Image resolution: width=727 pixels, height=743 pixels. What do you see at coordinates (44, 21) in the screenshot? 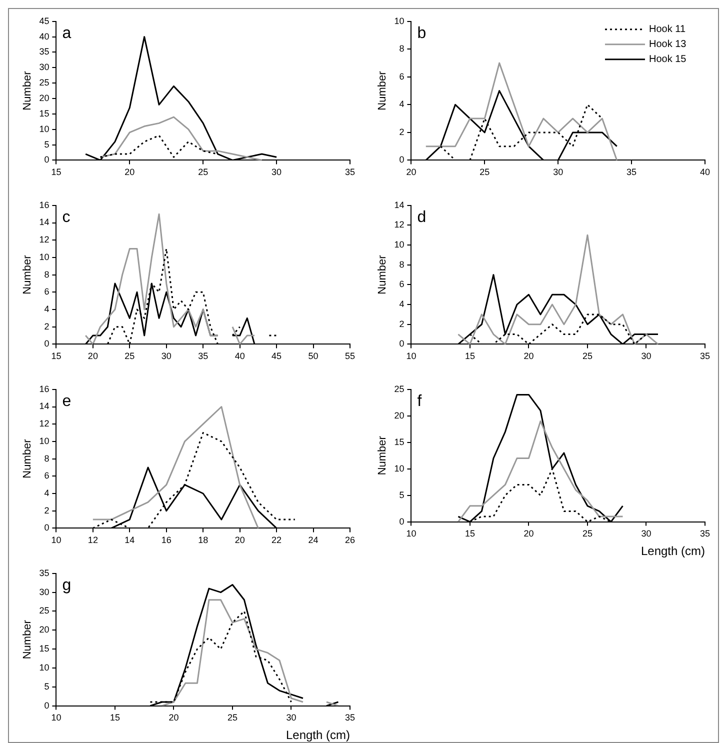
I see `y-tick-label: 45` at bounding box center [44, 21].